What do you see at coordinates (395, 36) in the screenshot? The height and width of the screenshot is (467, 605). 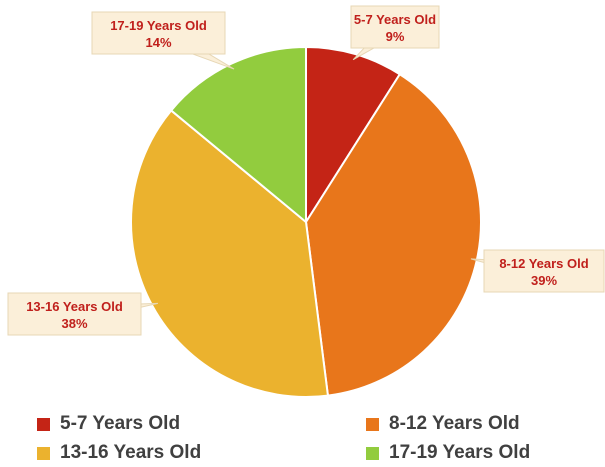 I see `callout-value-5-7: 9%` at bounding box center [395, 36].